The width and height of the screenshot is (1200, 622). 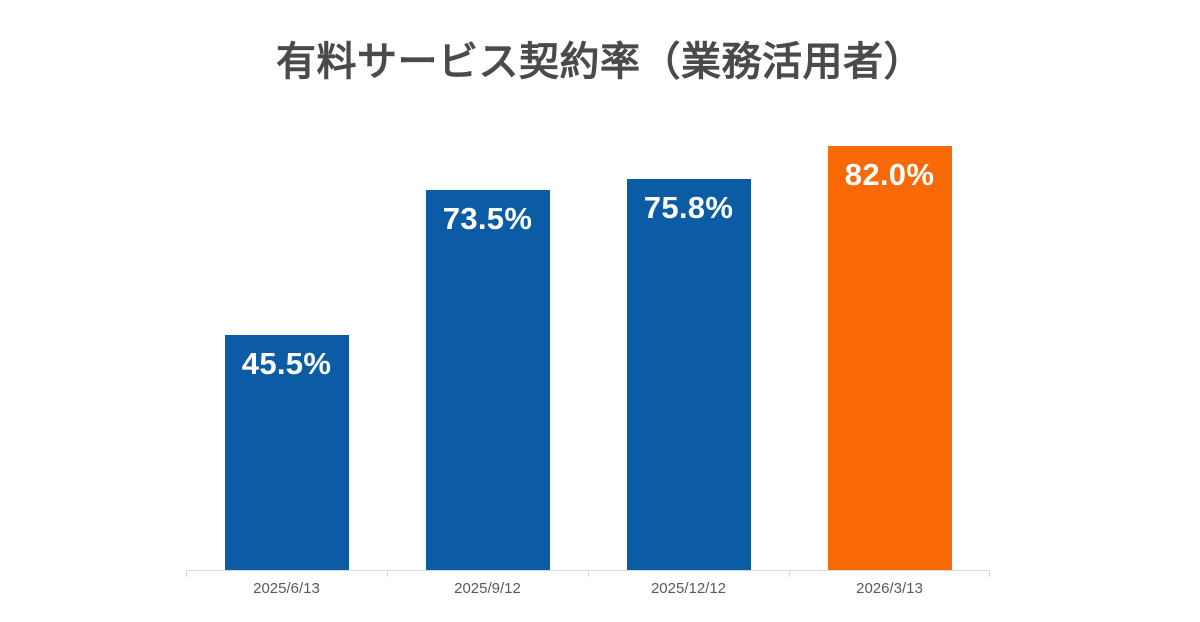 I want to click on x-tick-label-2: 2025/9/12, so click(x=487, y=588).